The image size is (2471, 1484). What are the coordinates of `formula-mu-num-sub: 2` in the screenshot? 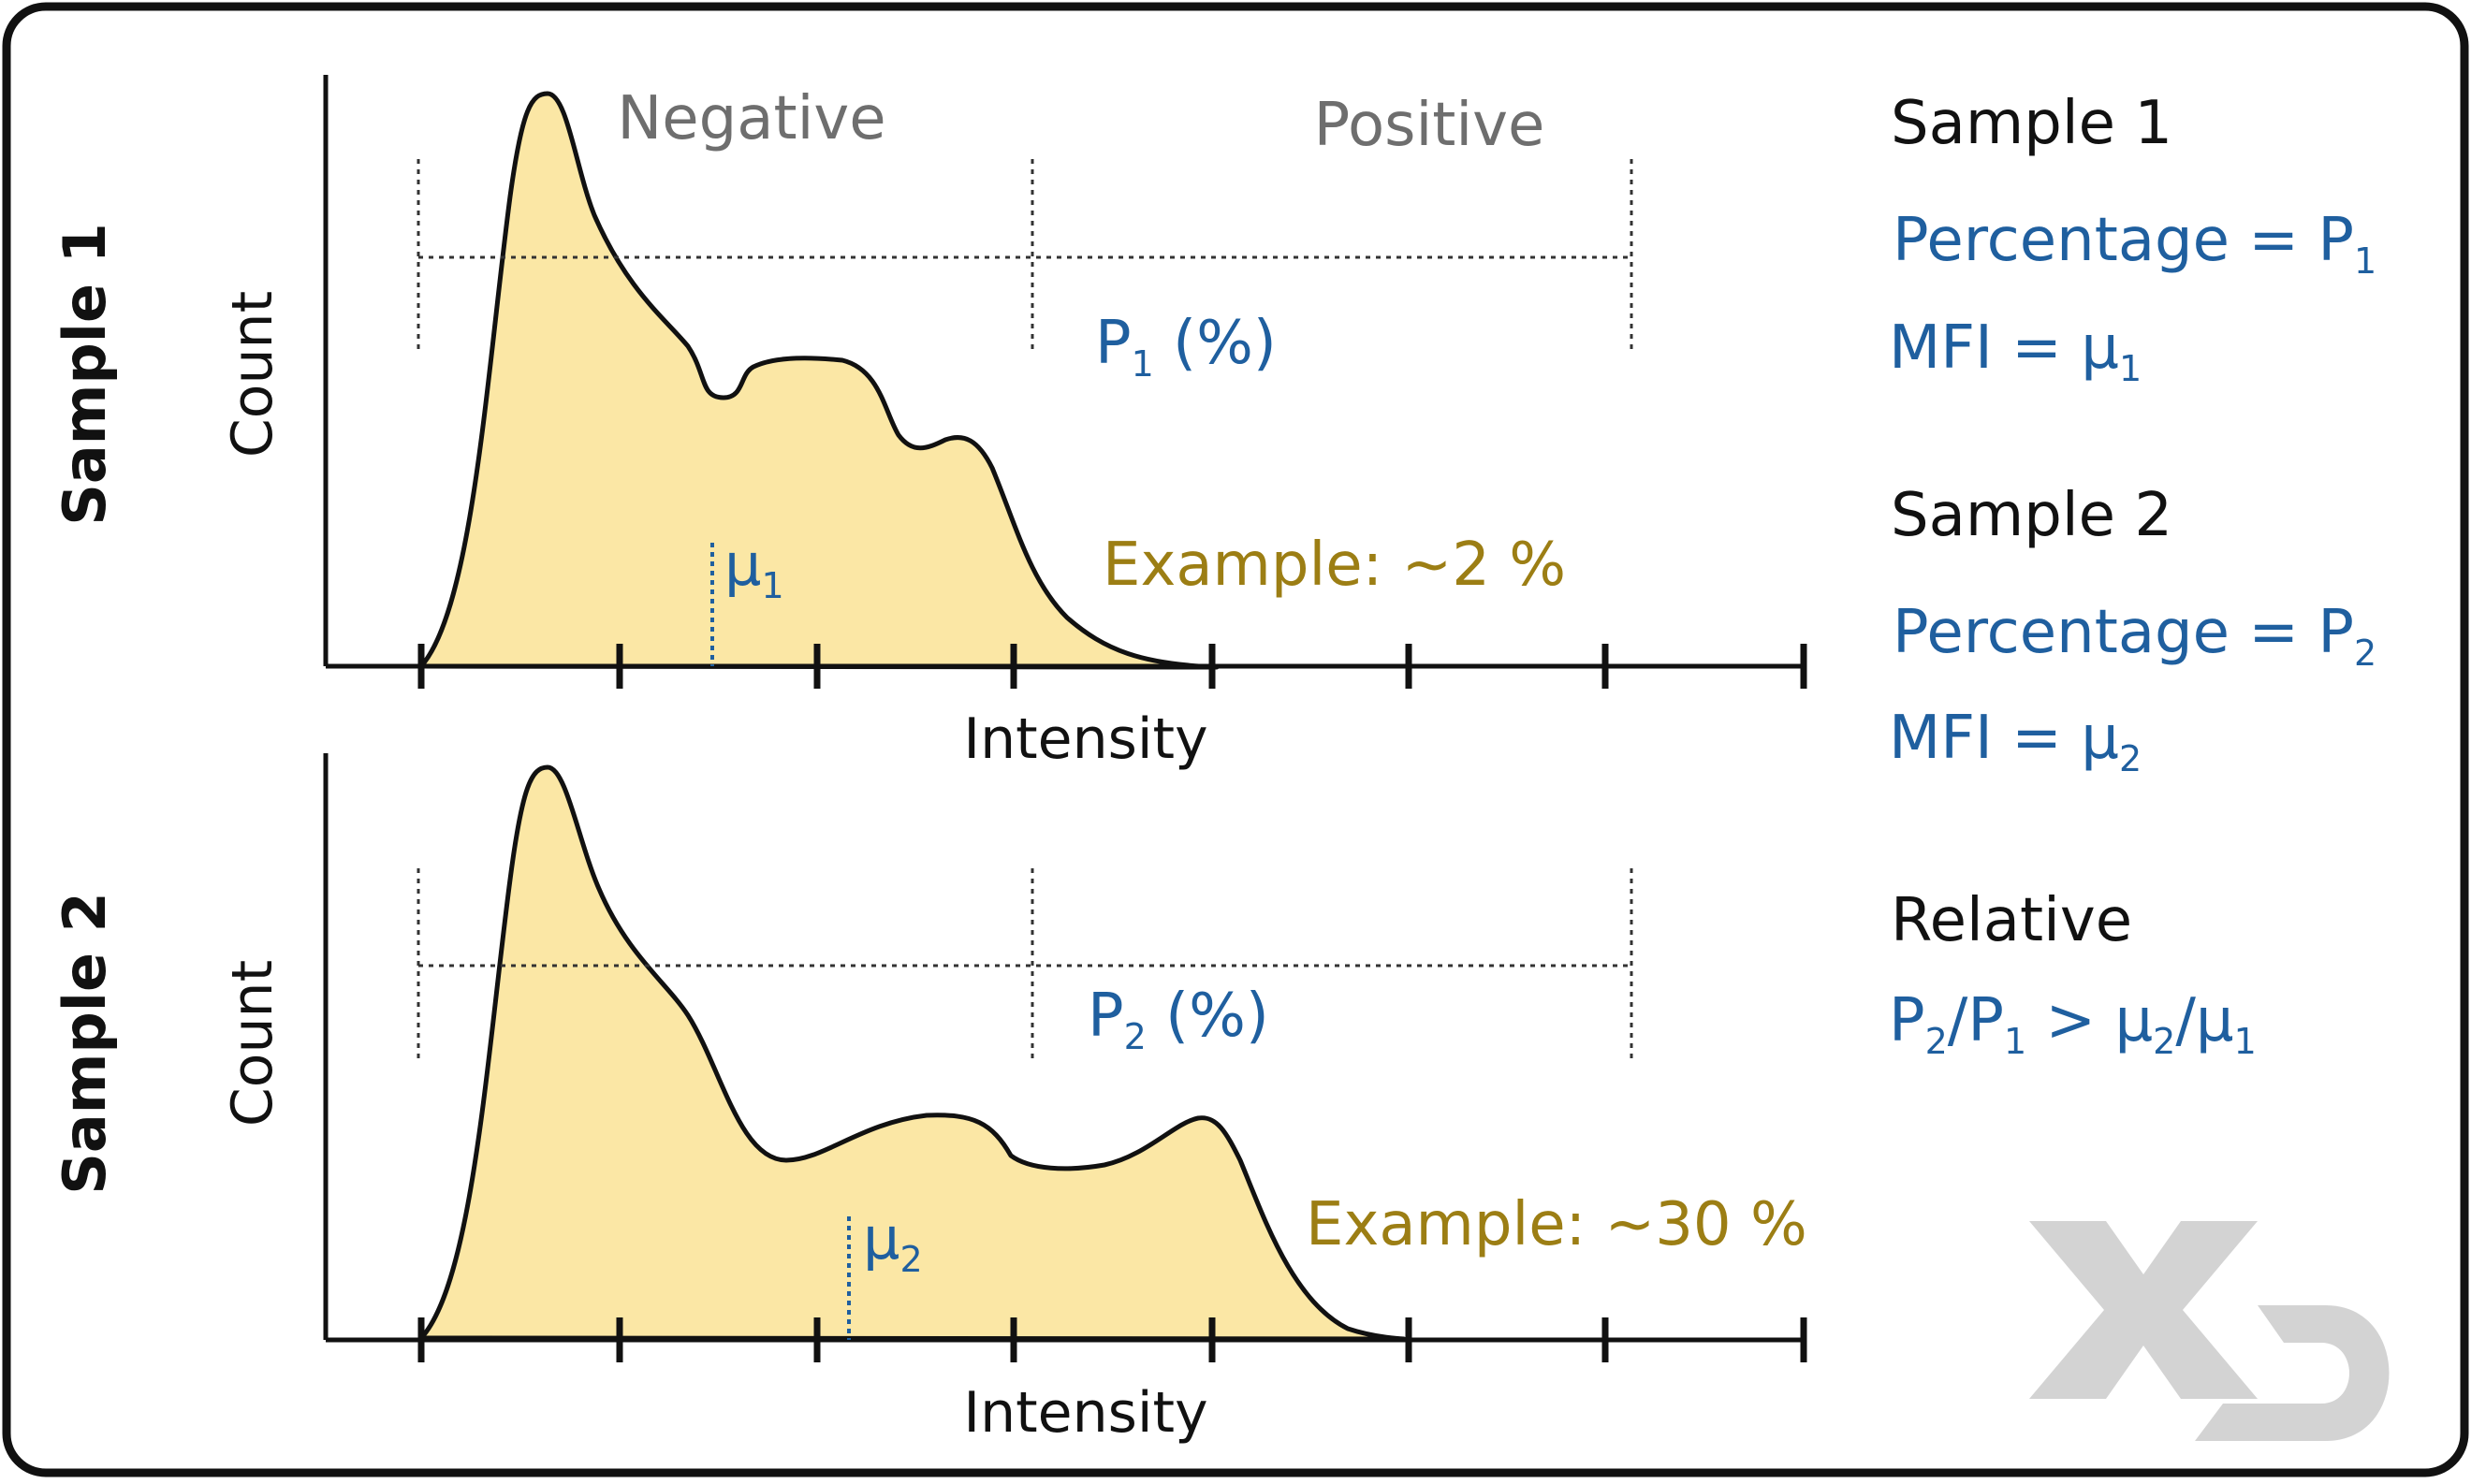 It's located at (2164, 1041).